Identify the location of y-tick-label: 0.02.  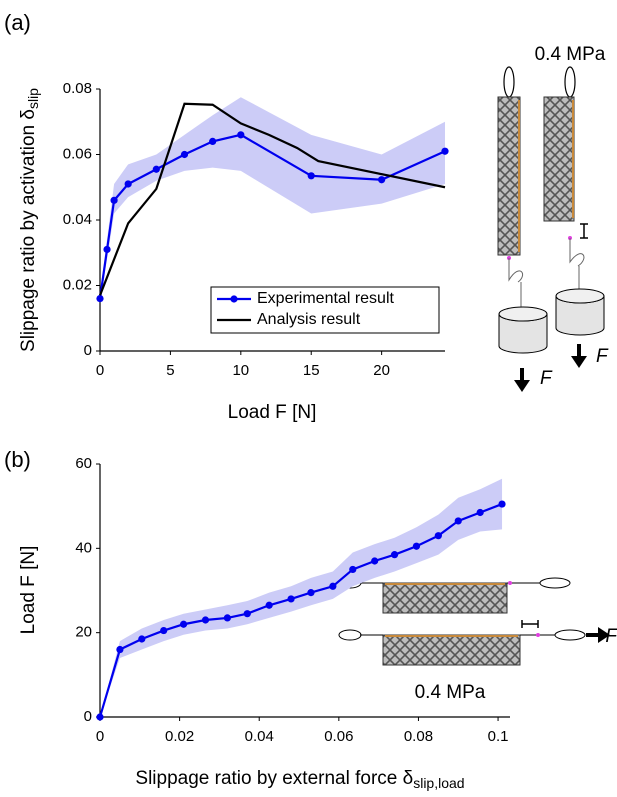
(77, 284).